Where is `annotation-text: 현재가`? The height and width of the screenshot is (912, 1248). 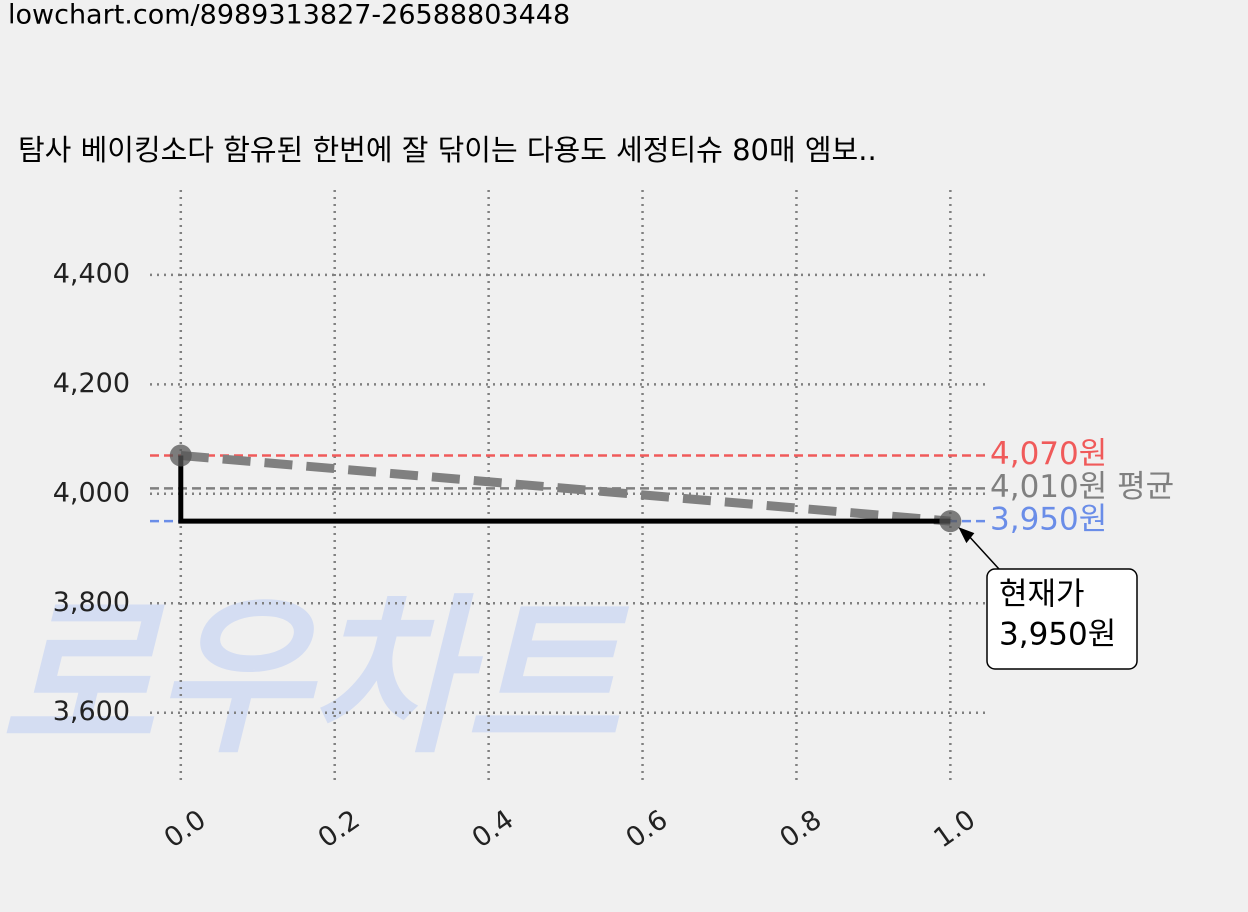
annotation-text: 현재가 is located at coordinates (1042, 595).